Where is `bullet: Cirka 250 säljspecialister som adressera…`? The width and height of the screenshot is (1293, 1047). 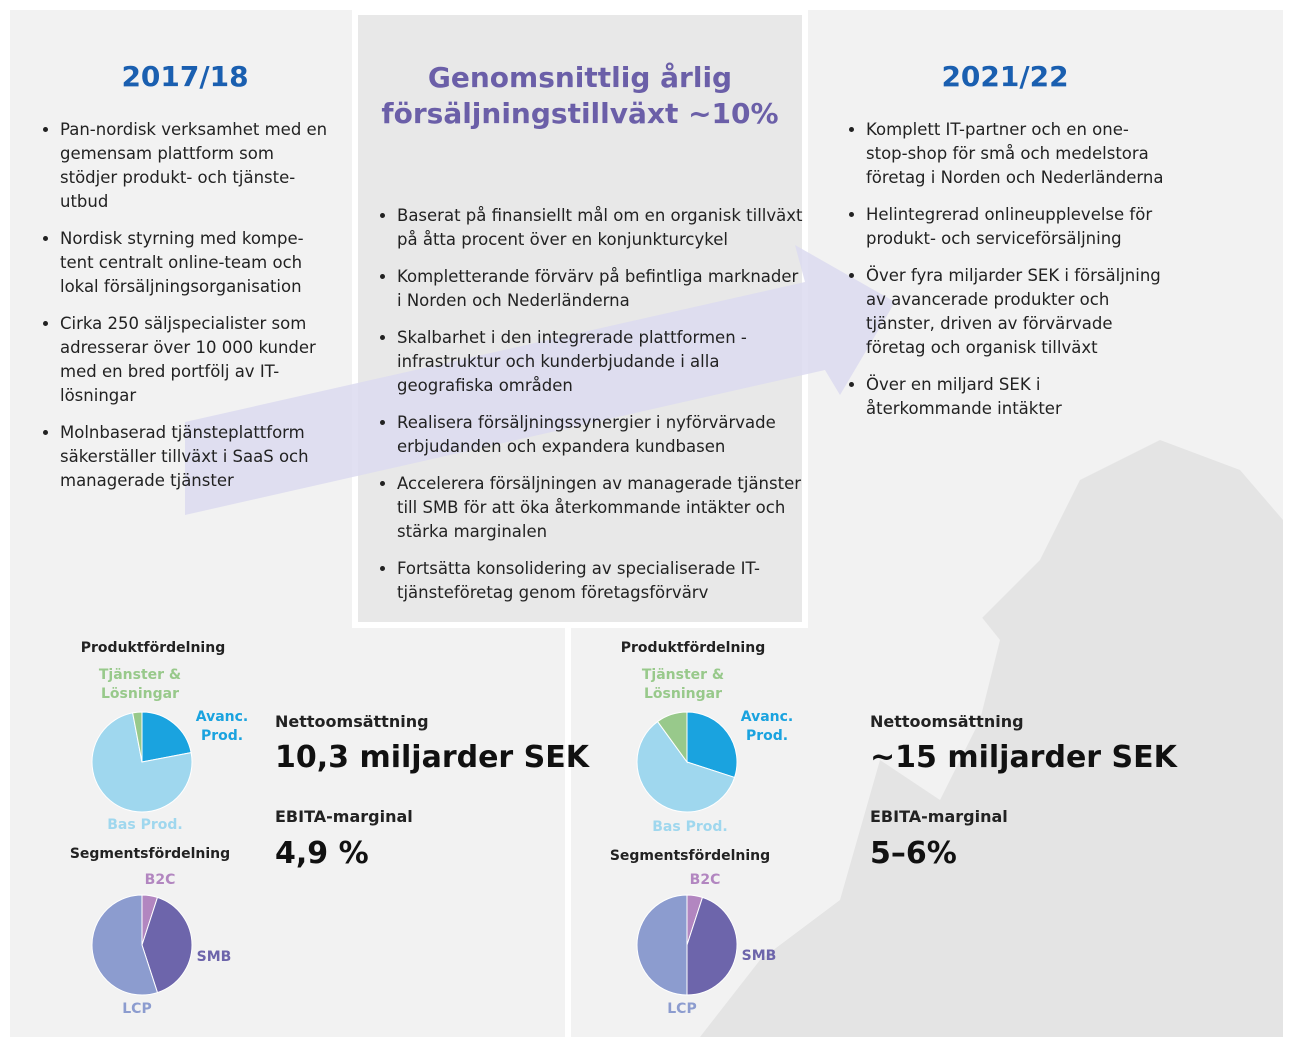
bullet: Cirka 250 säljspecialister som adressera… is located at coordinates (197, 360).